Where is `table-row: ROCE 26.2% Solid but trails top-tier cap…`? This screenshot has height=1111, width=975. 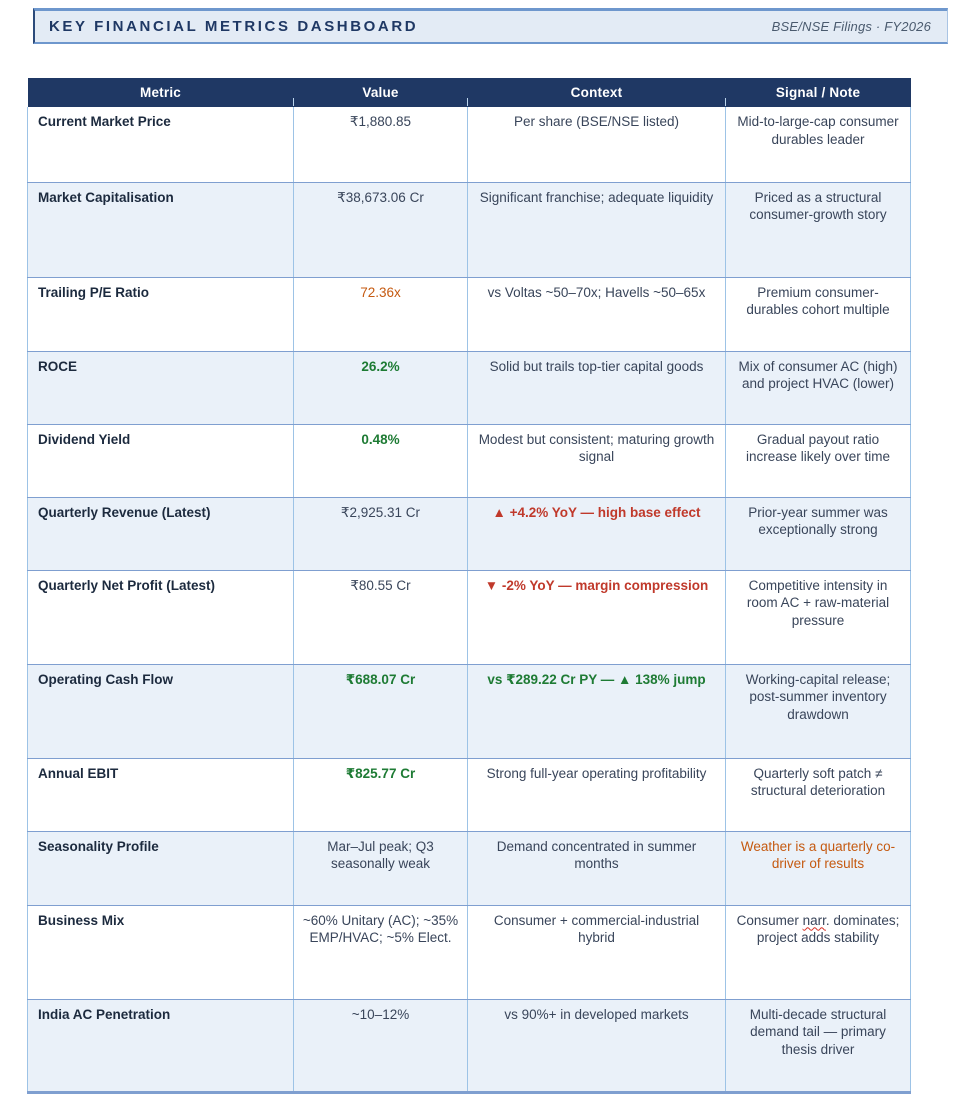
table-row: ROCE 26.2% Solid but trails top-tier cap… is located at coordinates (469, 388).